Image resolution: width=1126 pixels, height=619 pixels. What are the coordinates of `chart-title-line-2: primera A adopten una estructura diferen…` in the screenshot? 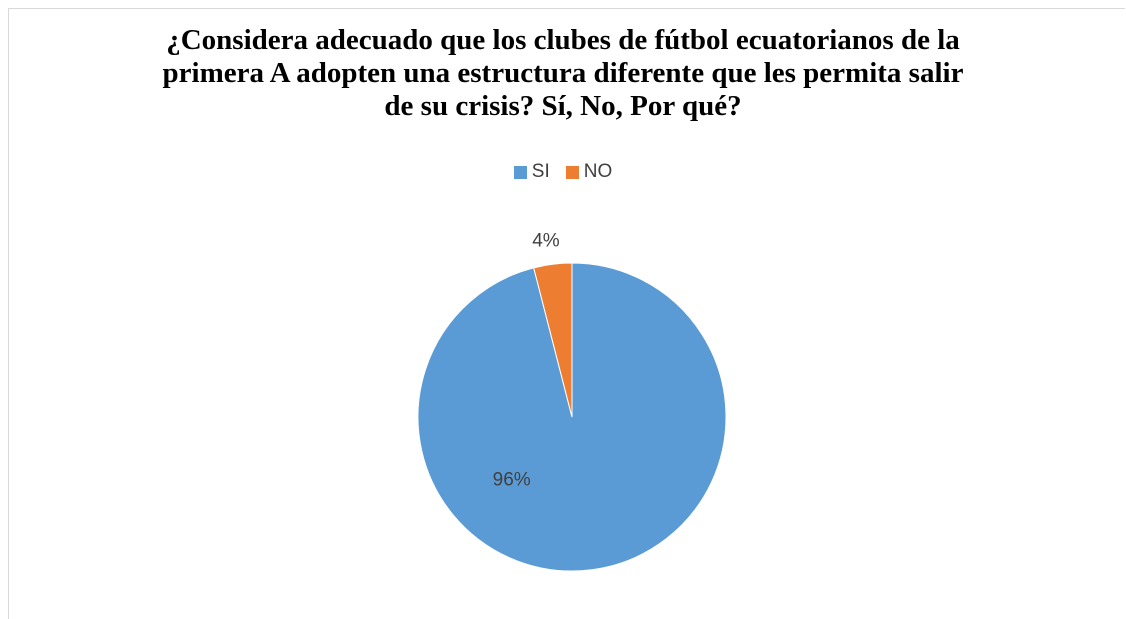 It's located at (563, 73).